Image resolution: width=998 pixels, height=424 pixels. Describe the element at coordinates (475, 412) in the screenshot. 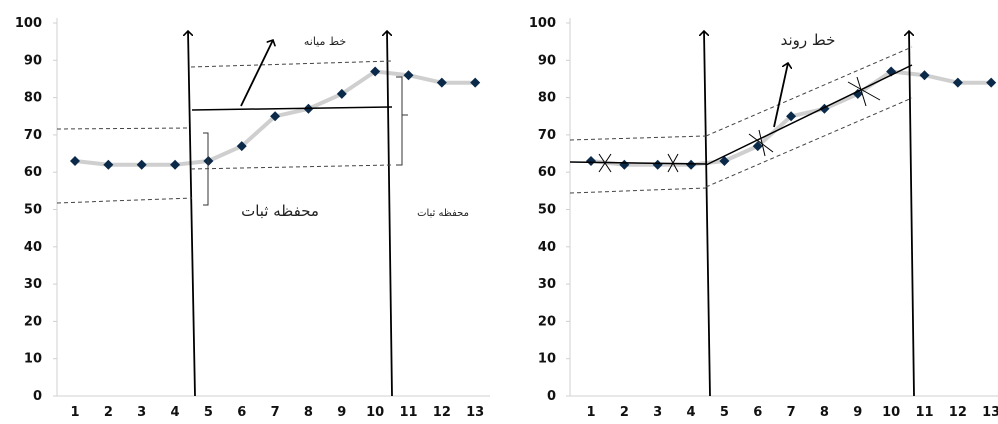

I see `left-x-tick-label: 13` at that location.